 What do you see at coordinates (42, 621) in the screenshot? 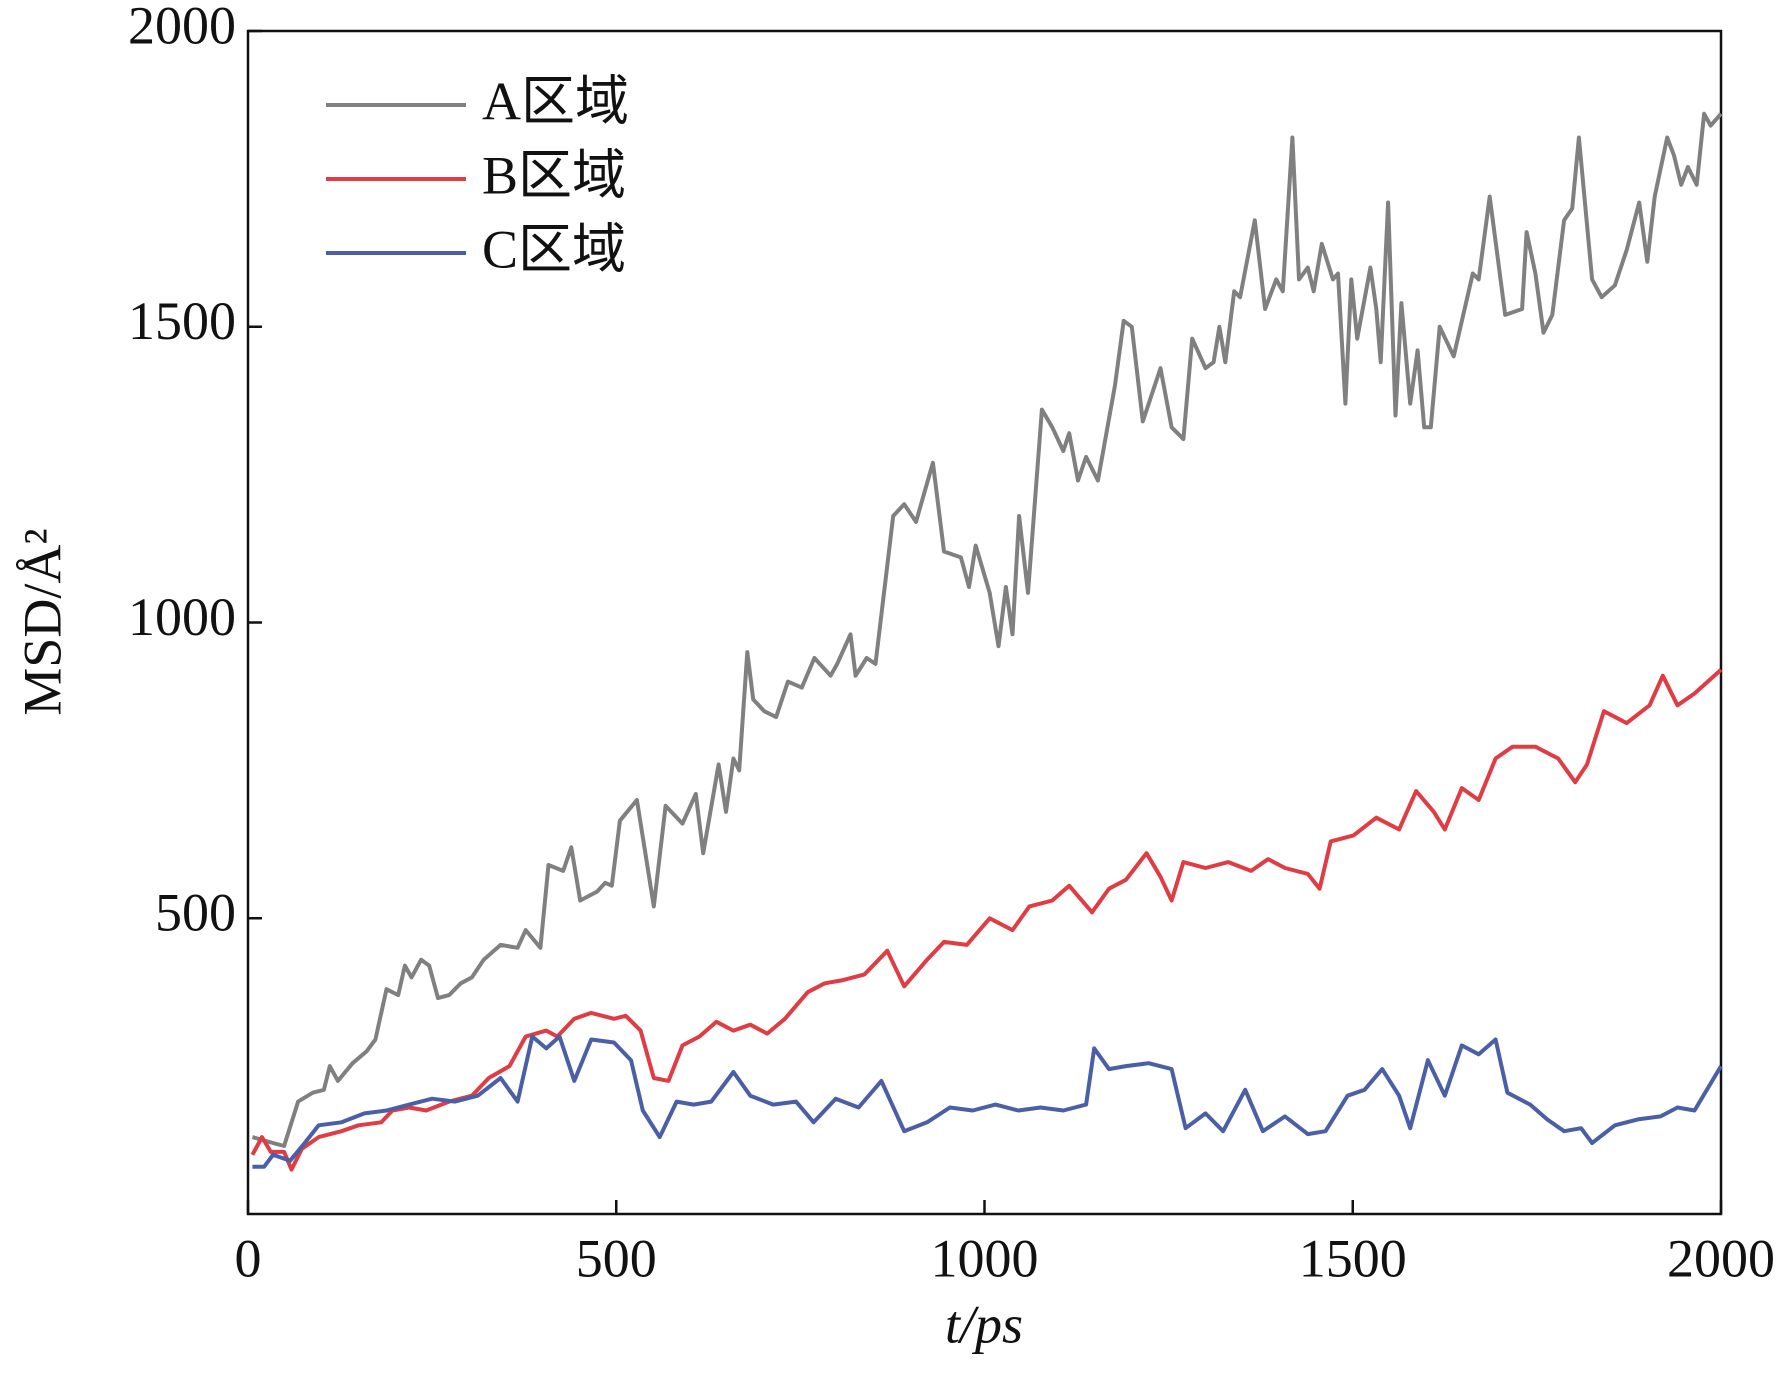
I see `y-axis-label: MSD/Å²` at bounding box center [42, 621].